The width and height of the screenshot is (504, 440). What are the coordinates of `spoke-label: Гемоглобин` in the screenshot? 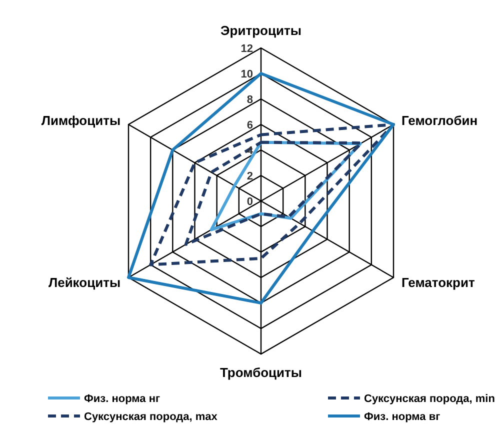 It's located at (439, 120).